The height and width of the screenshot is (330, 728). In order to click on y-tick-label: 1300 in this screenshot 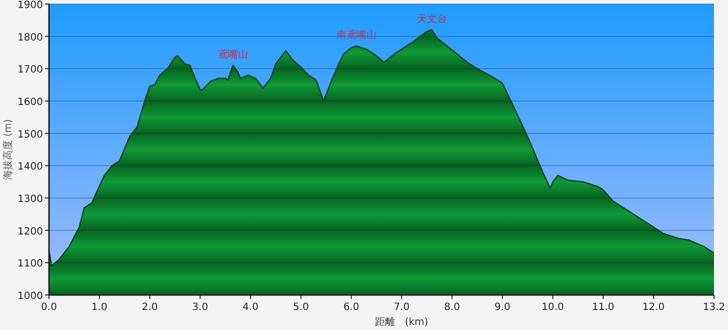, I will do `click(30, 199)`.